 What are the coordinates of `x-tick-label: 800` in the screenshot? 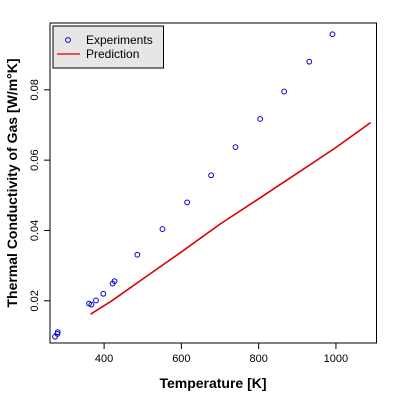 It's located at (258, 359).